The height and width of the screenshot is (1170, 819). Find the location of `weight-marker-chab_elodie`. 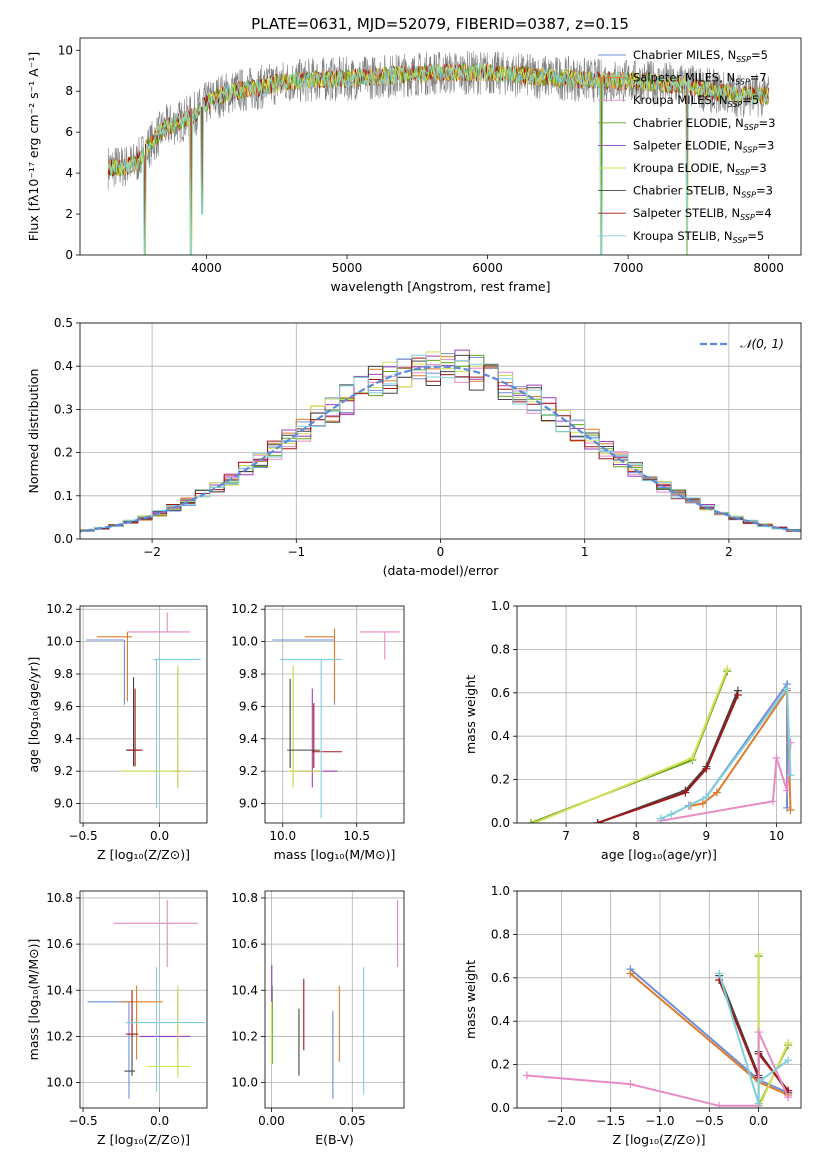

weight-marker-chab_elodie is located at coordinates (531, 821).